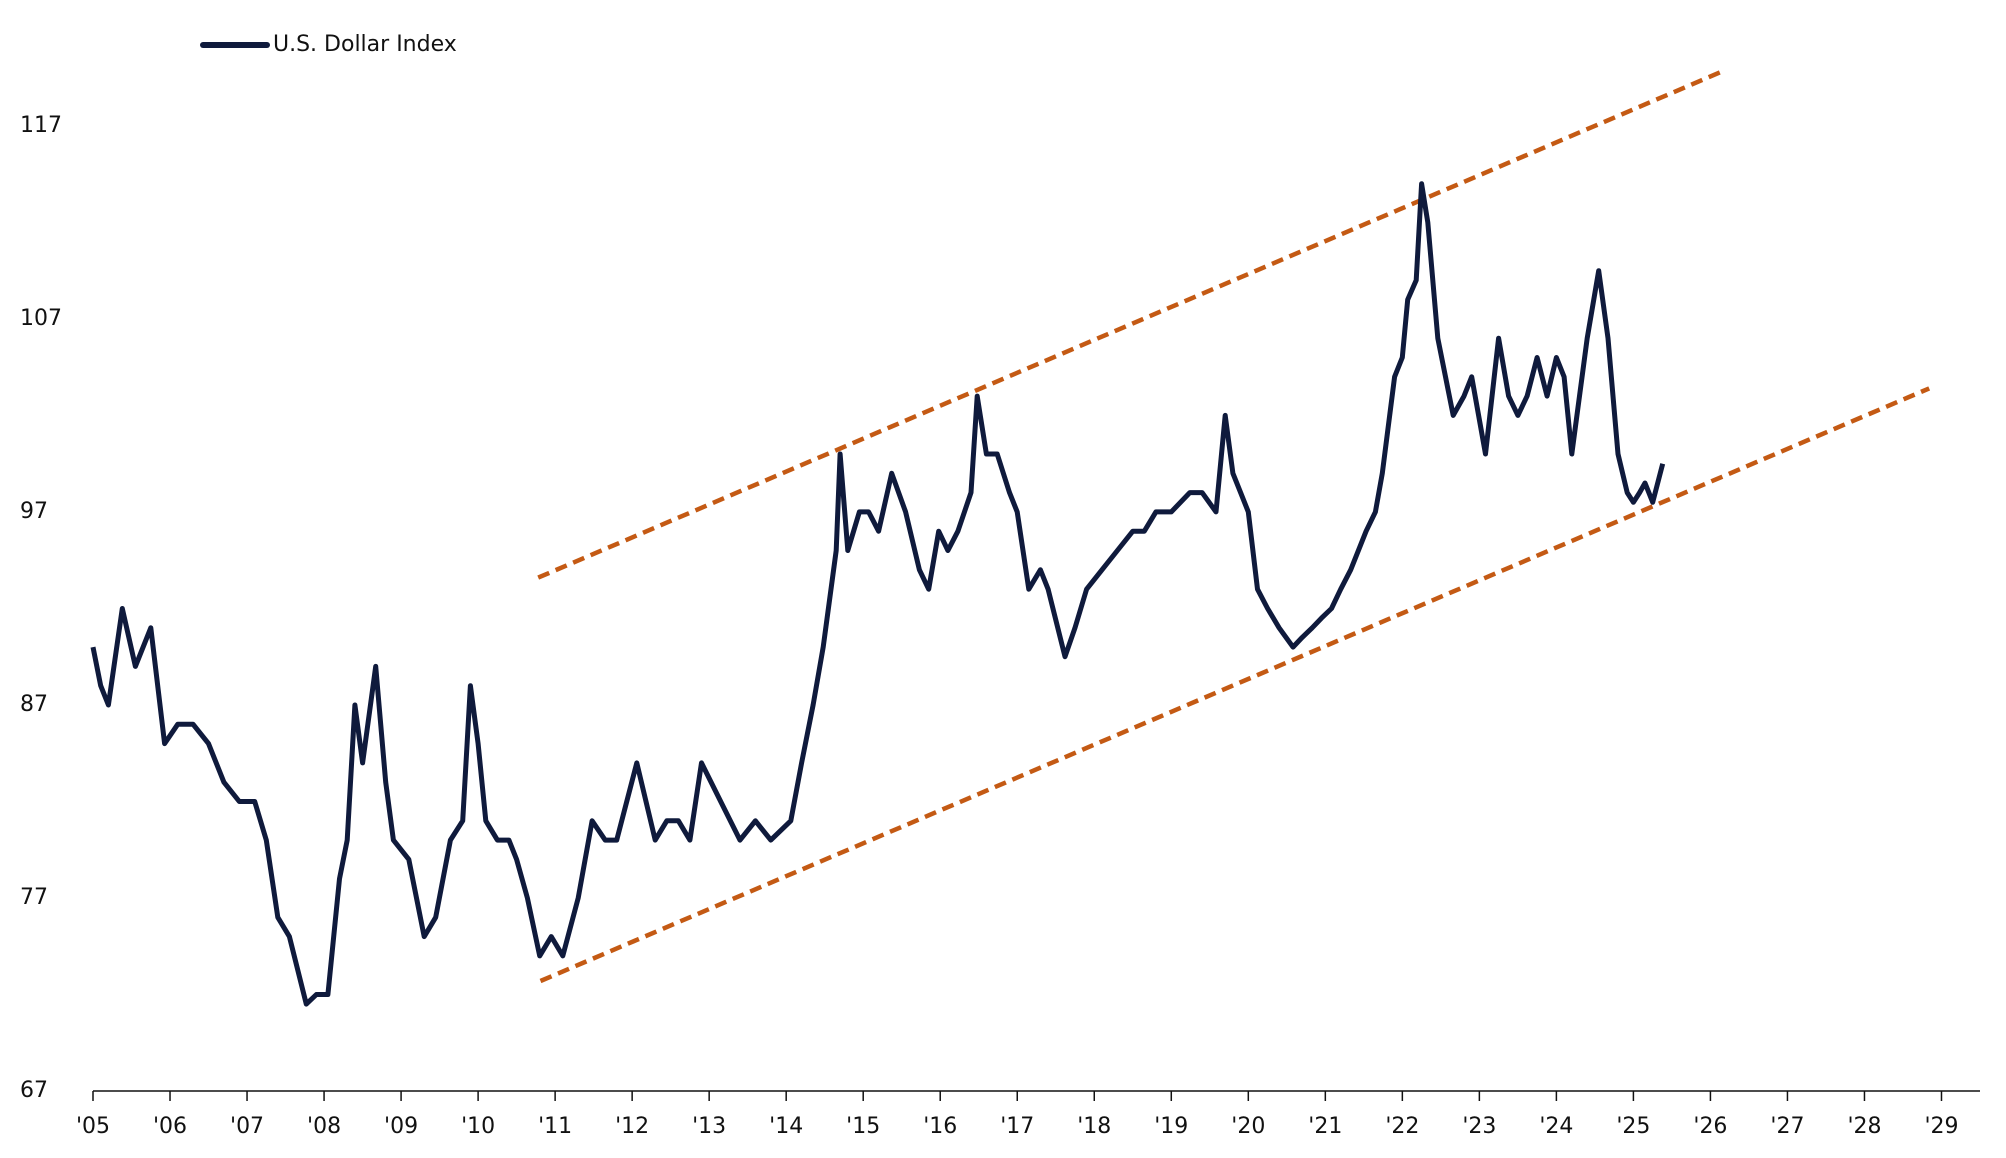 The image size is (2006, 1158). I want to click on x-tick-label: '12, so click(632, 1126).